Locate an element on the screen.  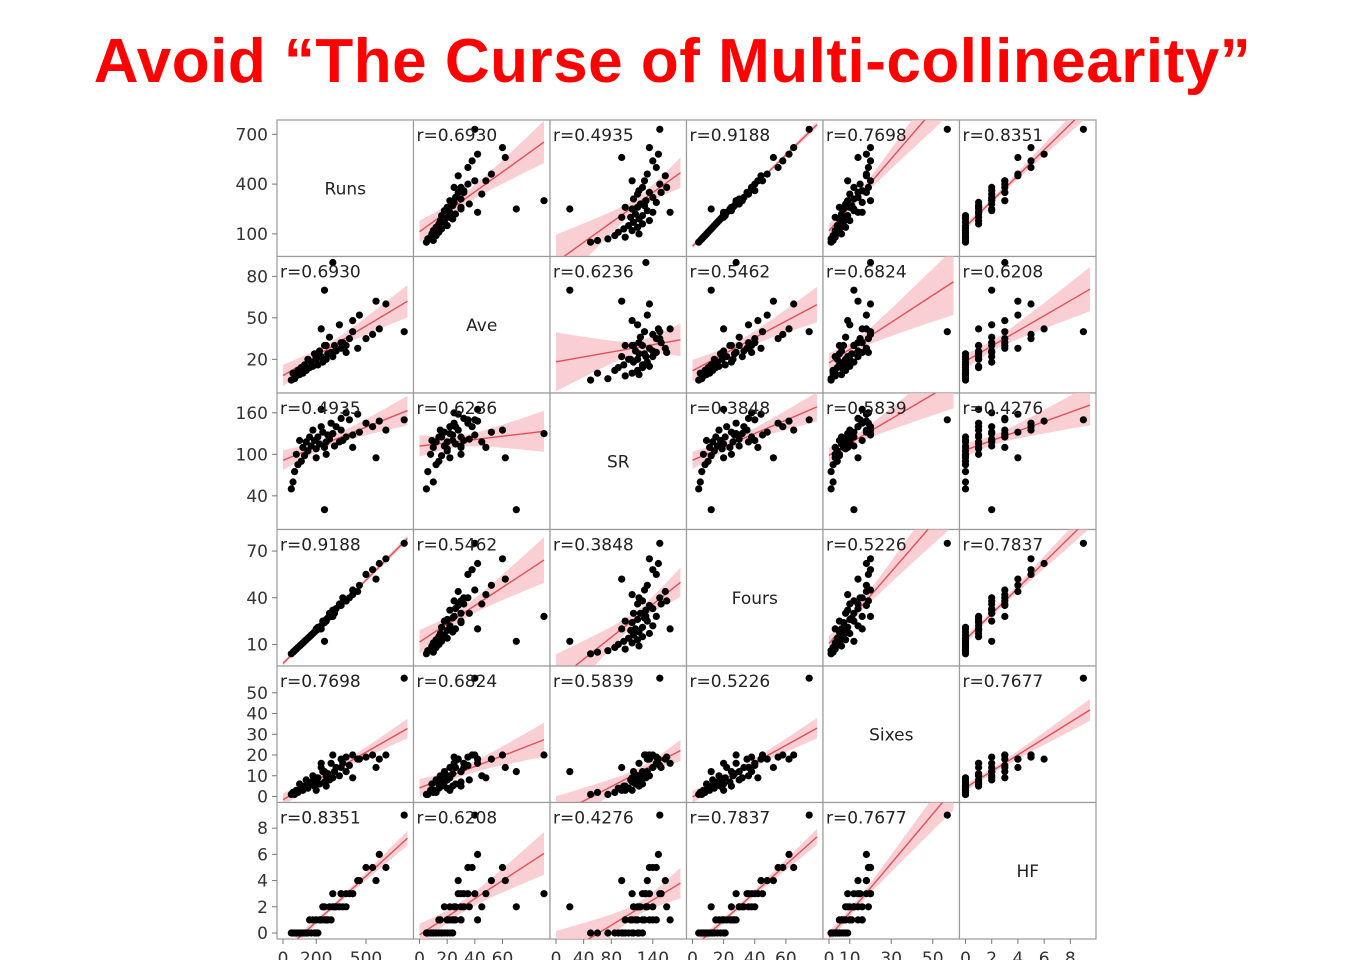
correlation-label: r=0.7677 is located at coordinates (1003, 682).